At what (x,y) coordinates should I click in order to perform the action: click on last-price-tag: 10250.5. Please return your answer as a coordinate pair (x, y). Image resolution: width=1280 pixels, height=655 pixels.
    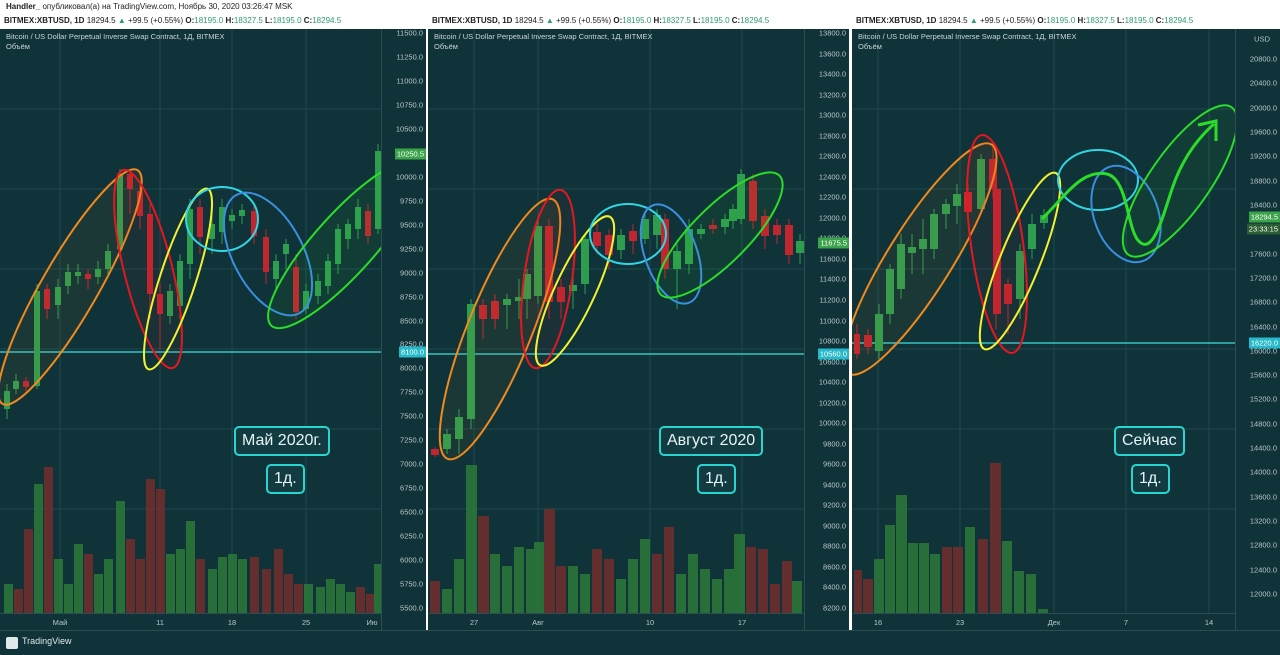
    Looking at the image, I should click on (410, 154).